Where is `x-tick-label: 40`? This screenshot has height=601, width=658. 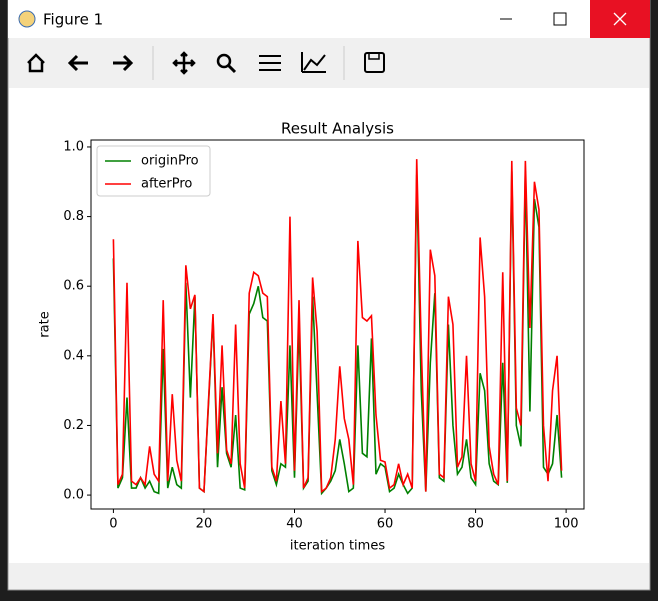
x-tick-label: 40 is located at coordinates (294, 524).